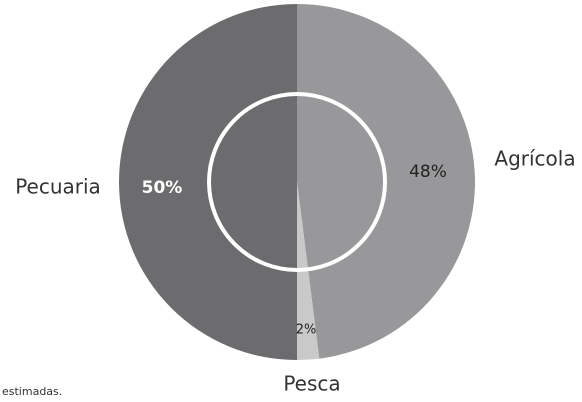 The height and width of the screenshot is (402, 582). What do you see at coordinates (162, 188) in the screenshot?
I see `value-label: 50%` at bounding box center [162, 188].